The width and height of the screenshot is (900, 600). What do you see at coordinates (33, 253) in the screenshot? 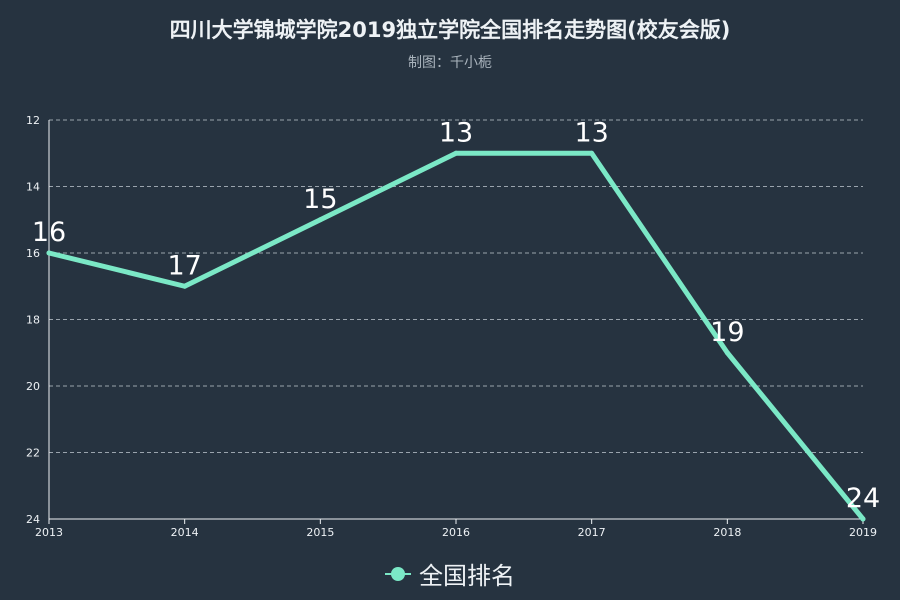
I see `y-tick-label: 16` at bounding box center [33, 253].